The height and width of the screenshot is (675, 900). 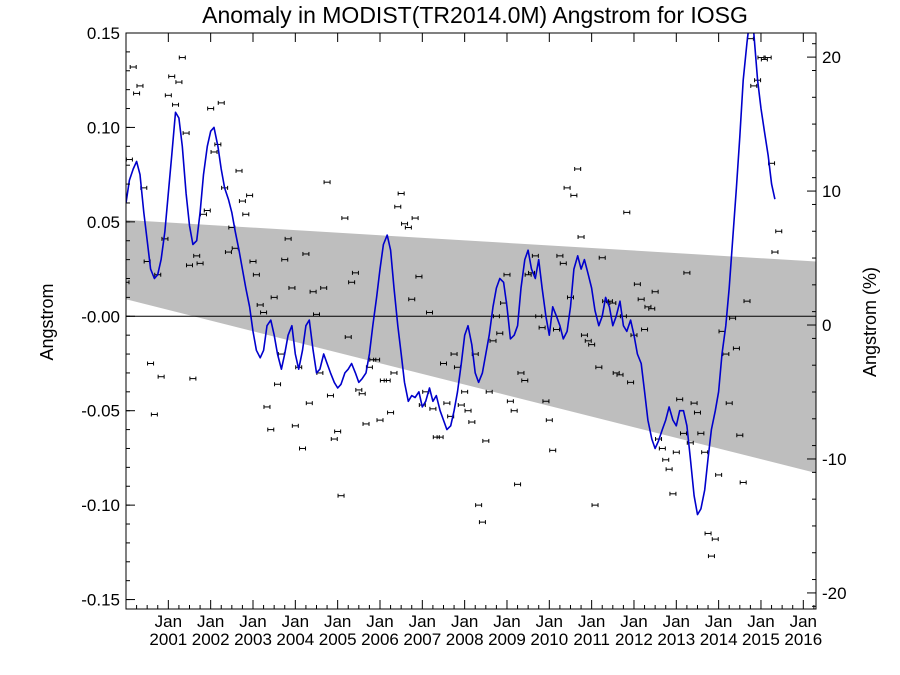 I want to click on right-tick-label: 0, so click(x=826, y=325).